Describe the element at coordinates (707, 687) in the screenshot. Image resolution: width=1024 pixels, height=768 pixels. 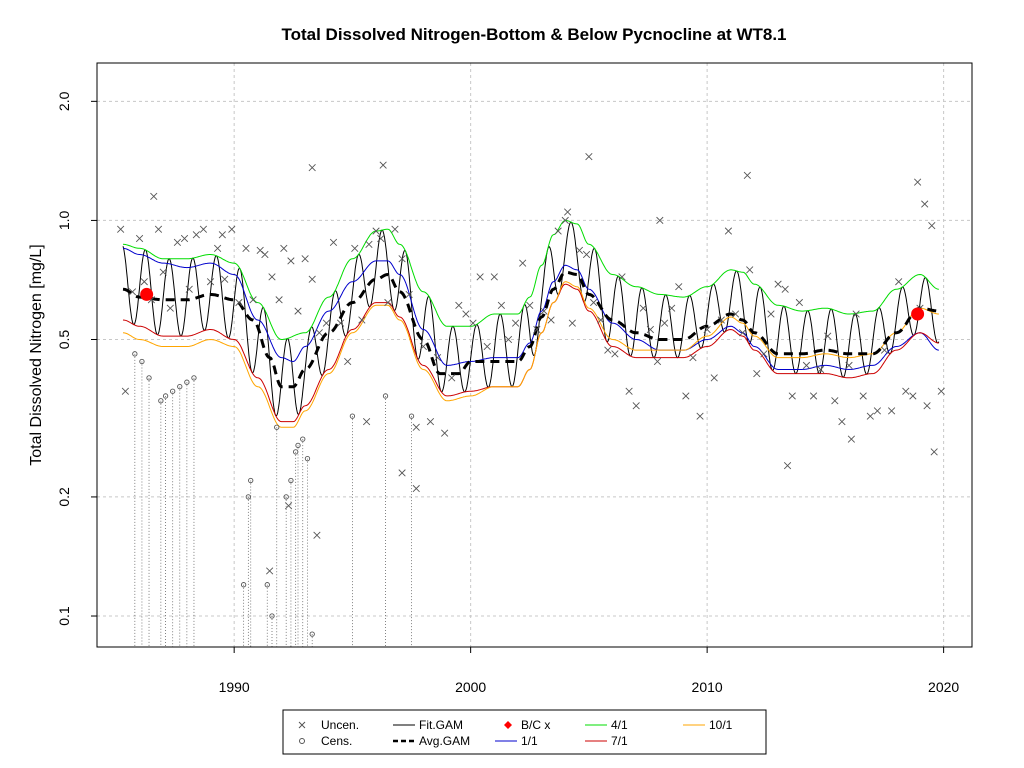
I see `x-tick-label: 2010` at that location.